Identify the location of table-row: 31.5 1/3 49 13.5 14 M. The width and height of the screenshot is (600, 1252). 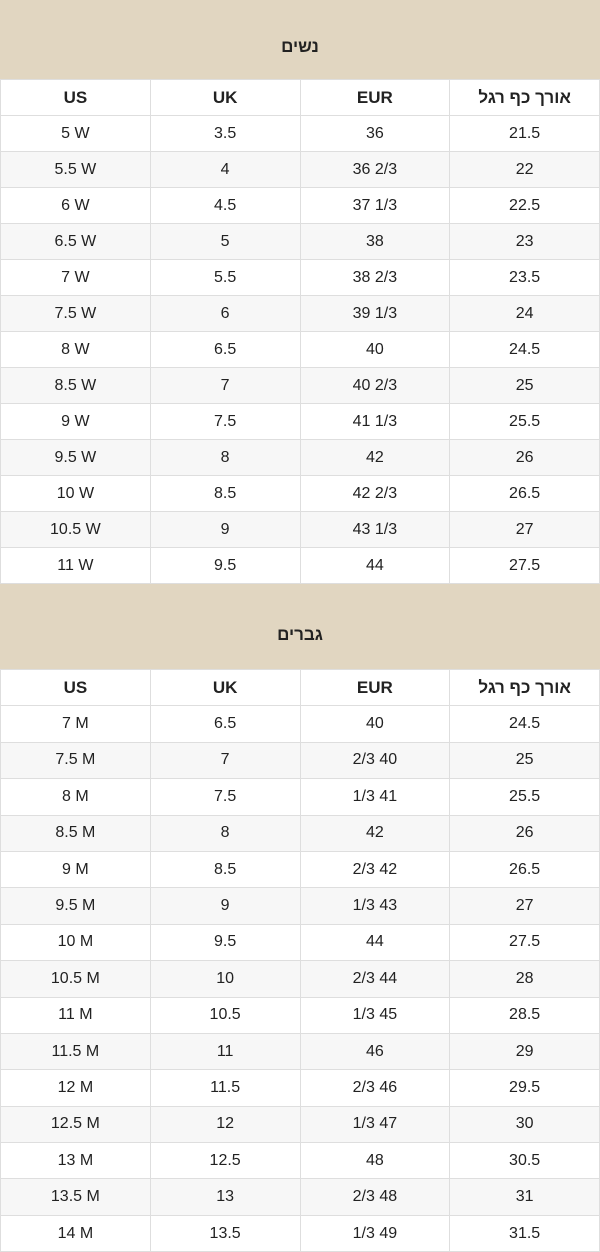
(300, 1233).